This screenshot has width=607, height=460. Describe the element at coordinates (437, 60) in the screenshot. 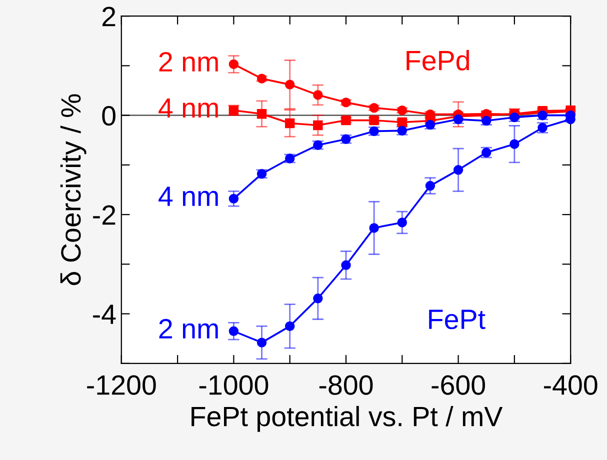

I see `annotation: FePd` at that location.